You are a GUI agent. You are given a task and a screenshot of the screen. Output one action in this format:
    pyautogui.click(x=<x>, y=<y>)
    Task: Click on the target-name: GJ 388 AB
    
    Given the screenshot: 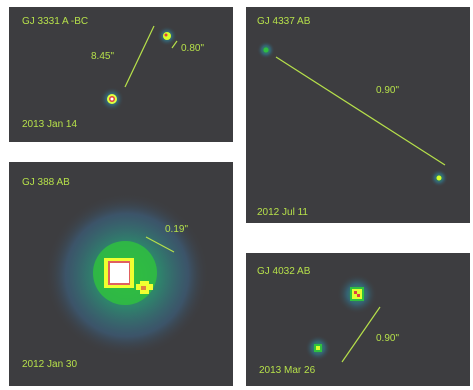 What is the action you would take?
    pyautogui.click(x=46, y=182)
    